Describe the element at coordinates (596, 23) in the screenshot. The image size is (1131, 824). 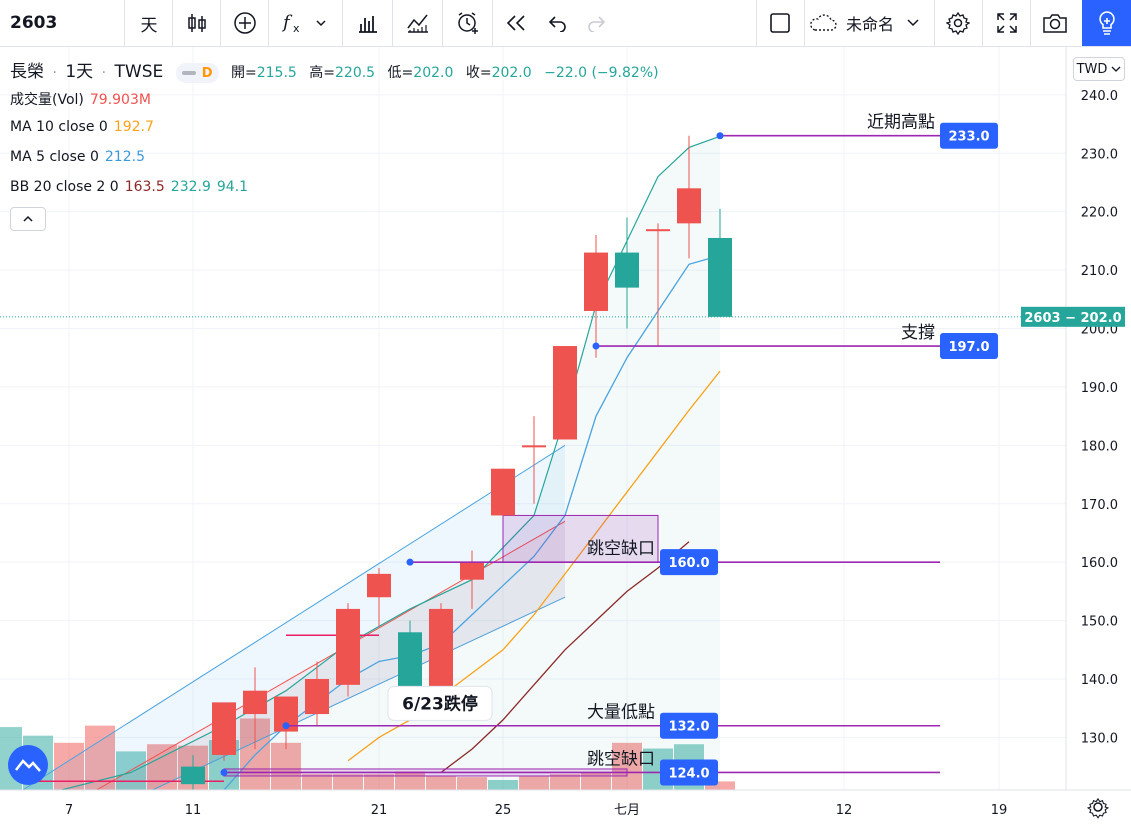
I see `redo-icon` at that location.